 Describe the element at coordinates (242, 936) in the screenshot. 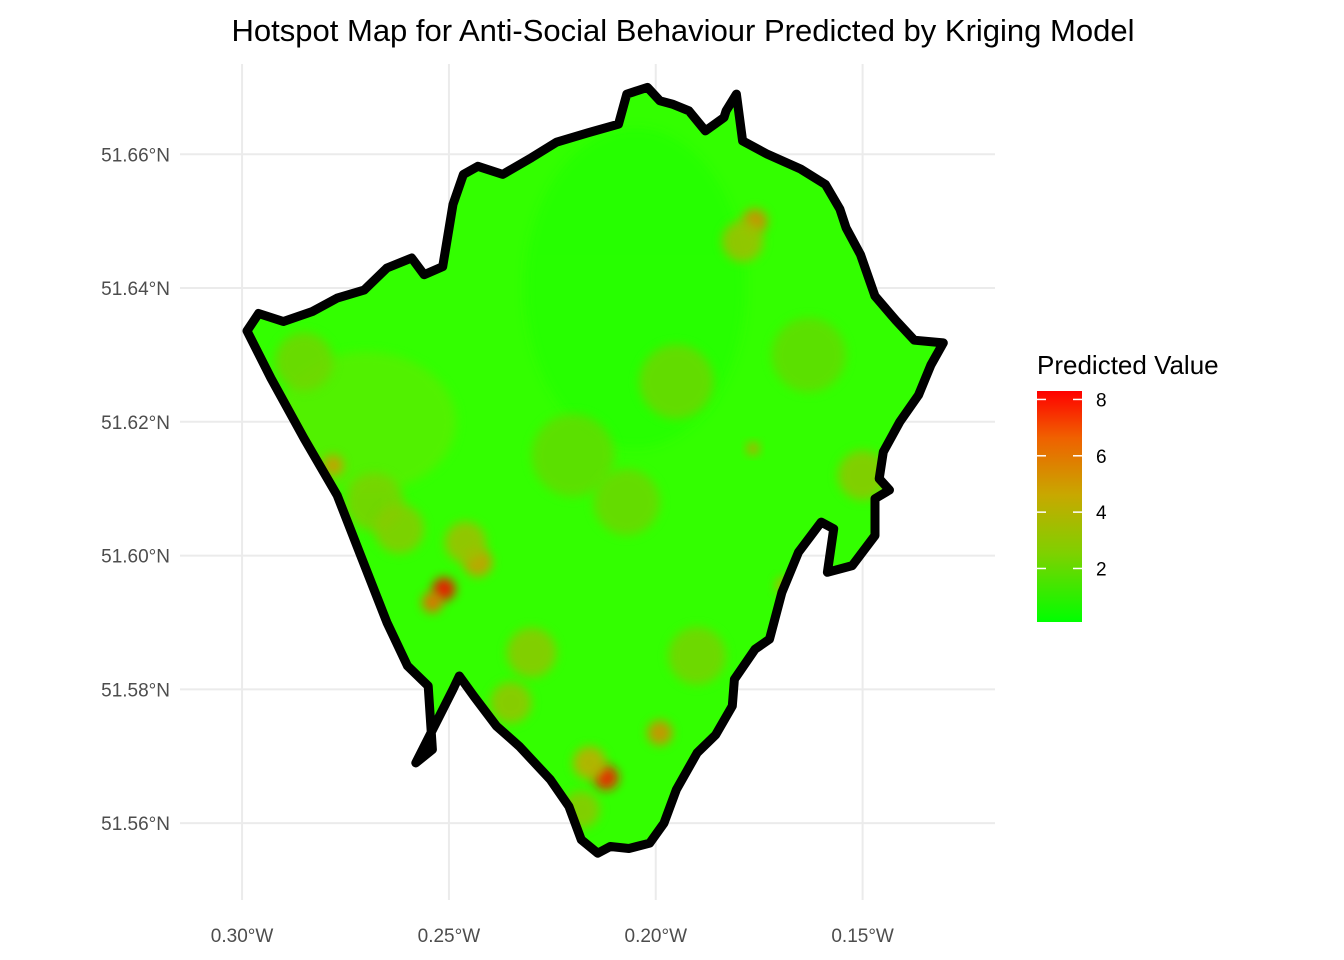

I see `x-tick-label: 0.30°W` at that location.